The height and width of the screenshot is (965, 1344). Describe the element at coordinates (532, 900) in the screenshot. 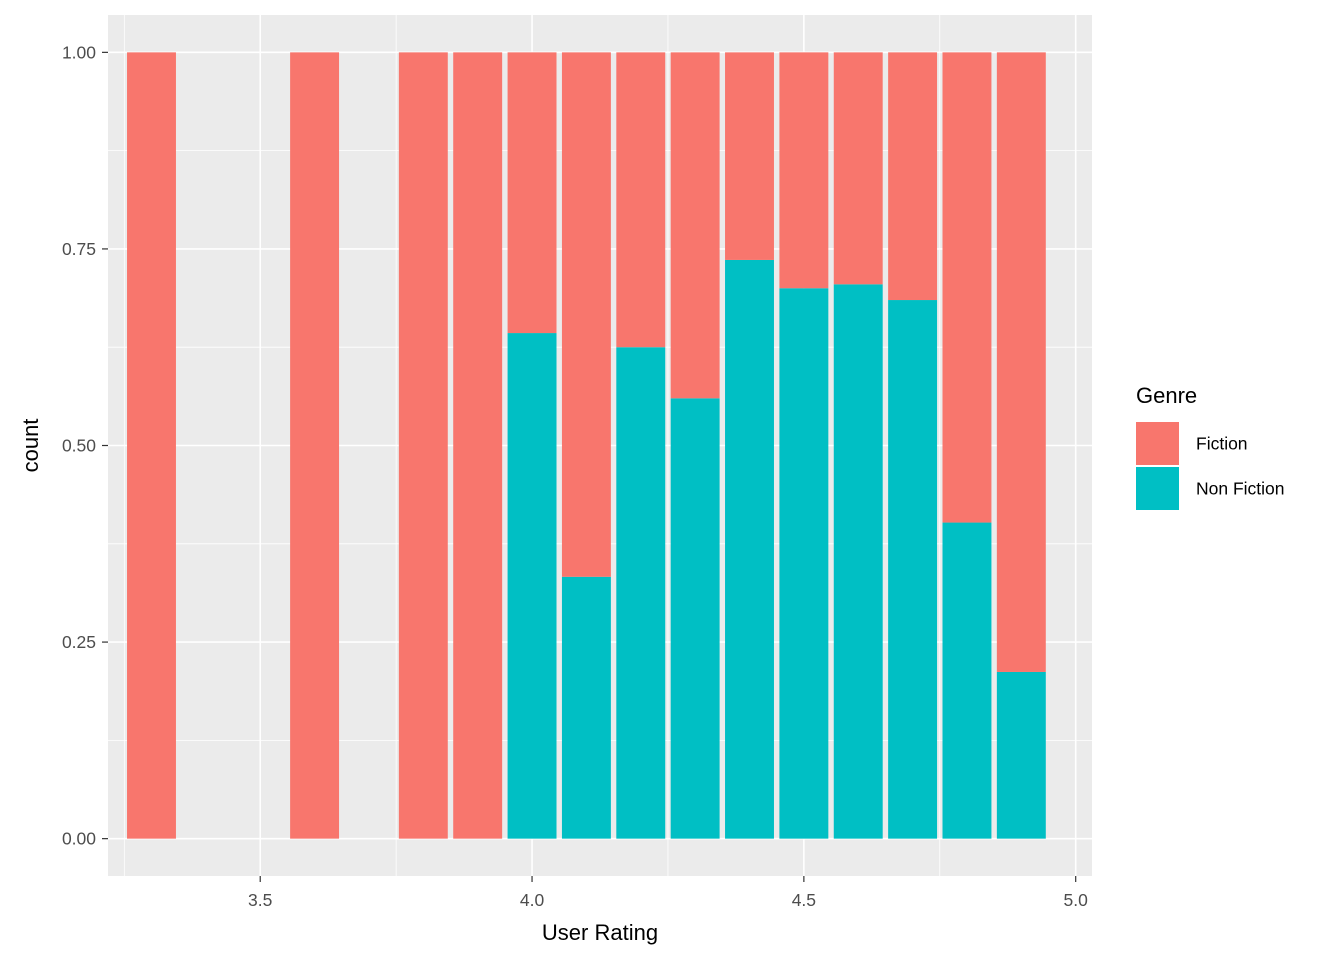

I see `x-tick-label: 4.0` at that location.